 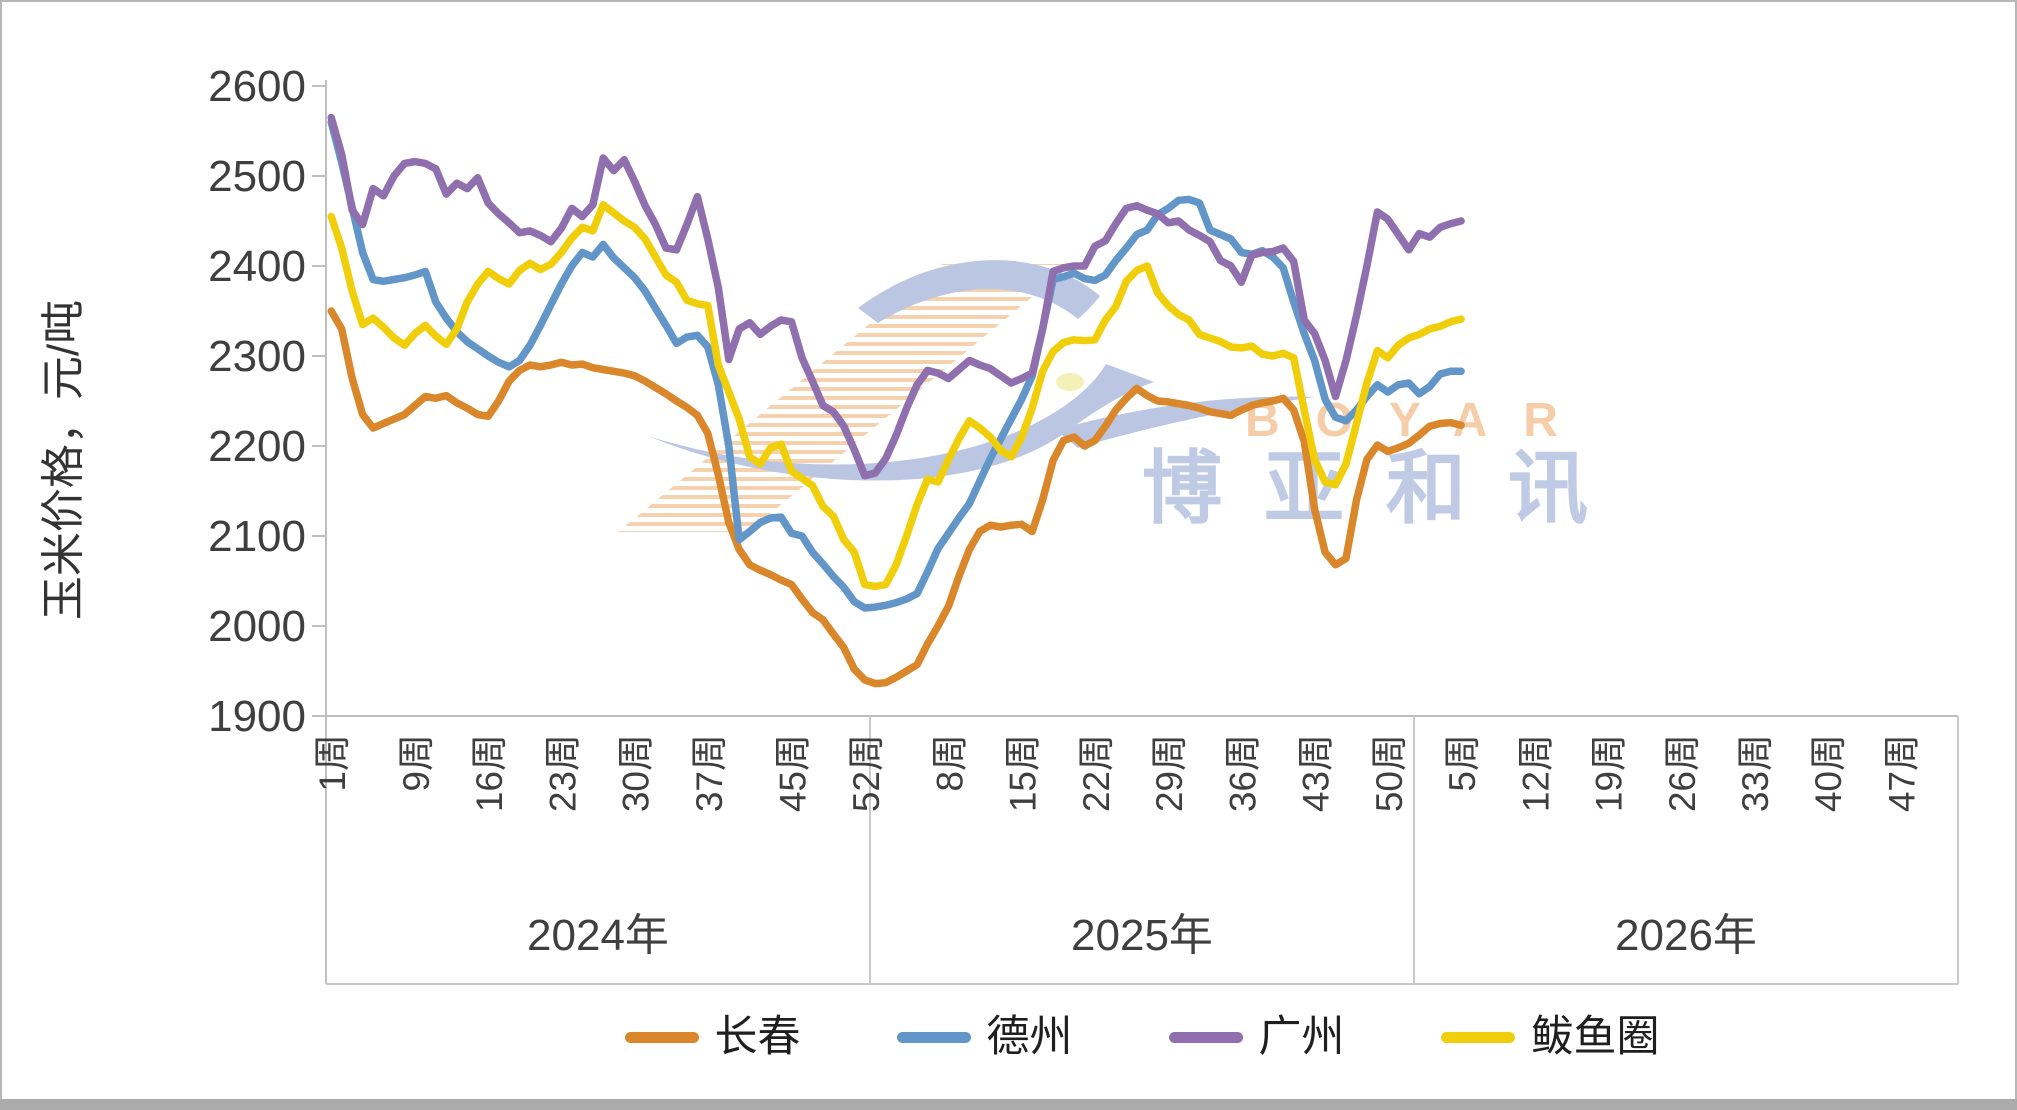 What do you see at coordinates (1205, 1037) in the screenshot?
I see `guangzhou-line-swatch-icon` at bounding box center [1205, 1037].